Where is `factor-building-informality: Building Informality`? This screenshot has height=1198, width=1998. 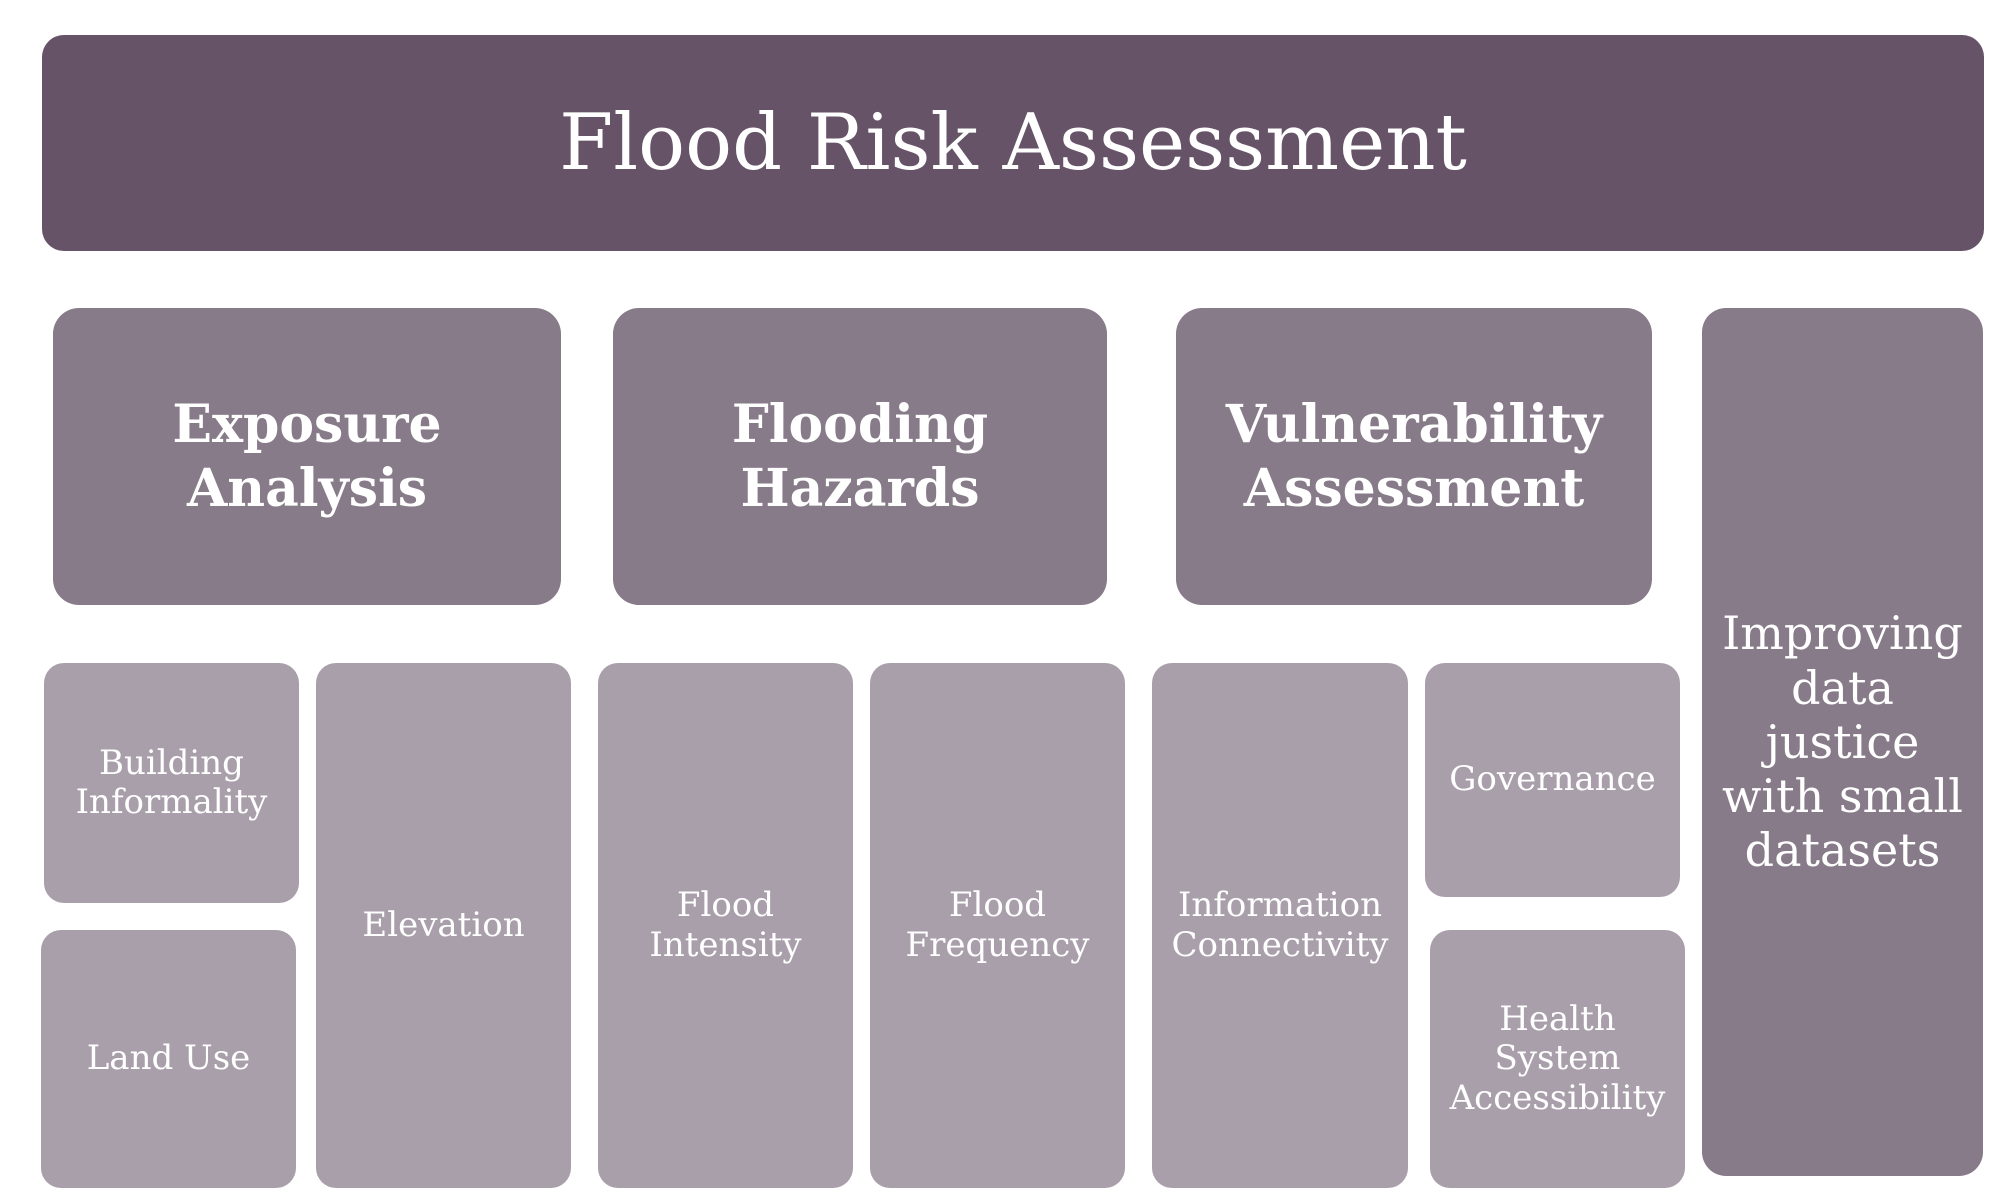 factor-building-informality: Building Informality is located at coordinates (171, 783).